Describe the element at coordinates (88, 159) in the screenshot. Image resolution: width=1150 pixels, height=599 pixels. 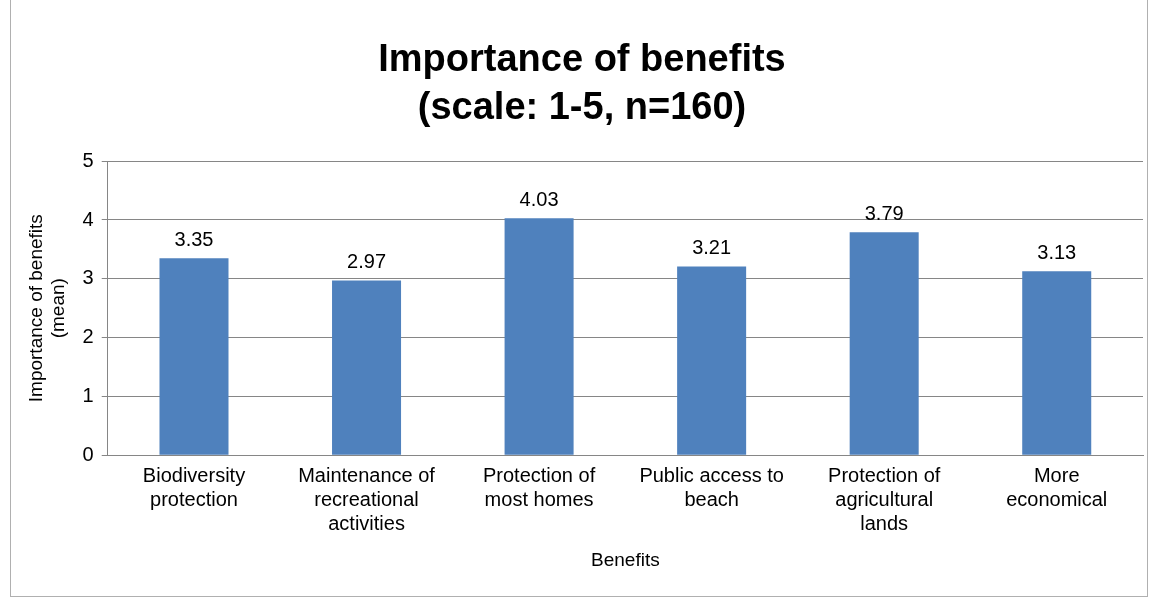
I see `y-tick-label: 5` at that location.